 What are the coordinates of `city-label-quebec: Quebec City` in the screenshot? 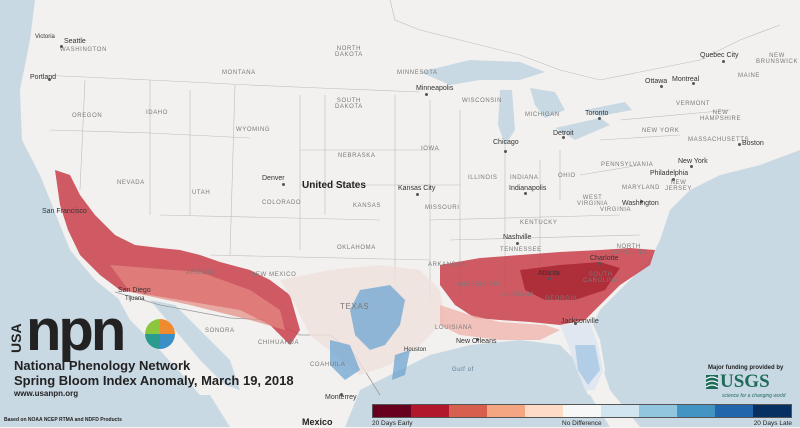 It's located at (719, 55).